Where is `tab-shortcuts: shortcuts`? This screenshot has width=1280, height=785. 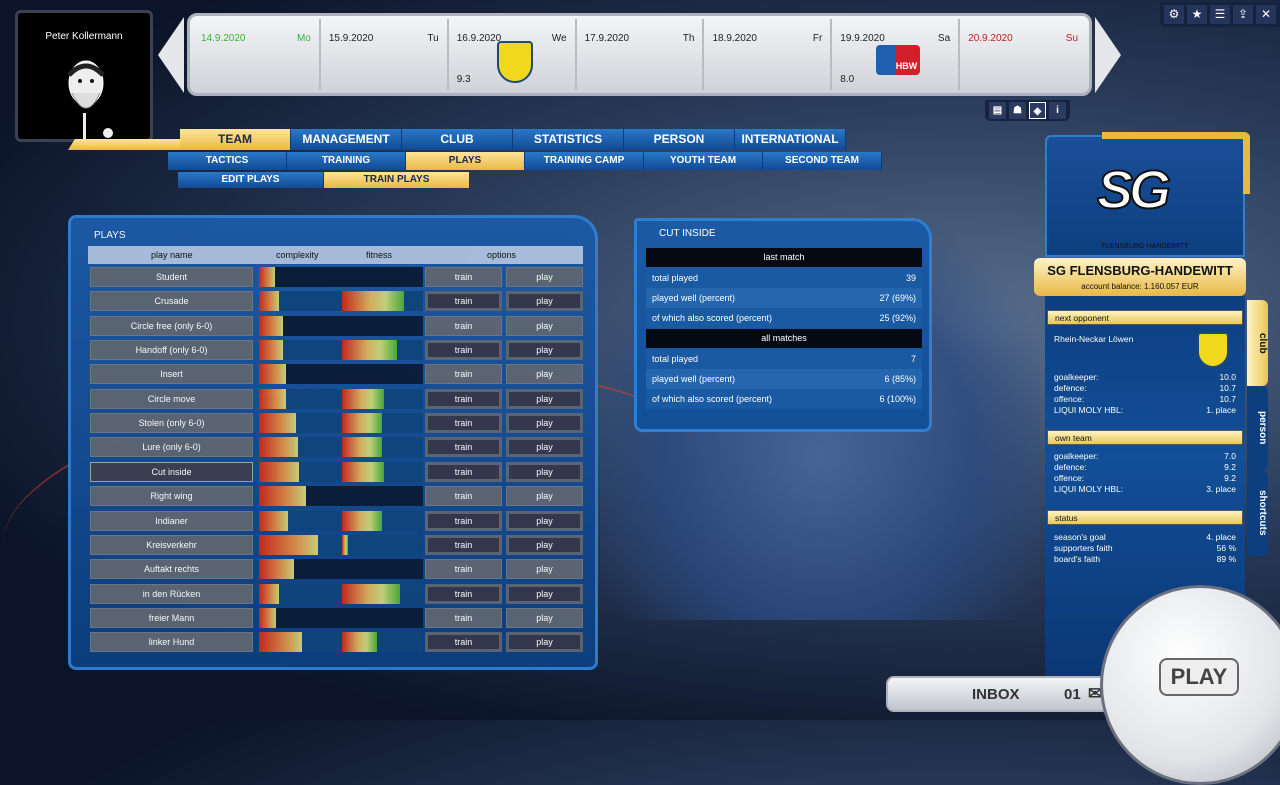
tab-shortcuts: shortcuts is located at coordinates (1257, 513).